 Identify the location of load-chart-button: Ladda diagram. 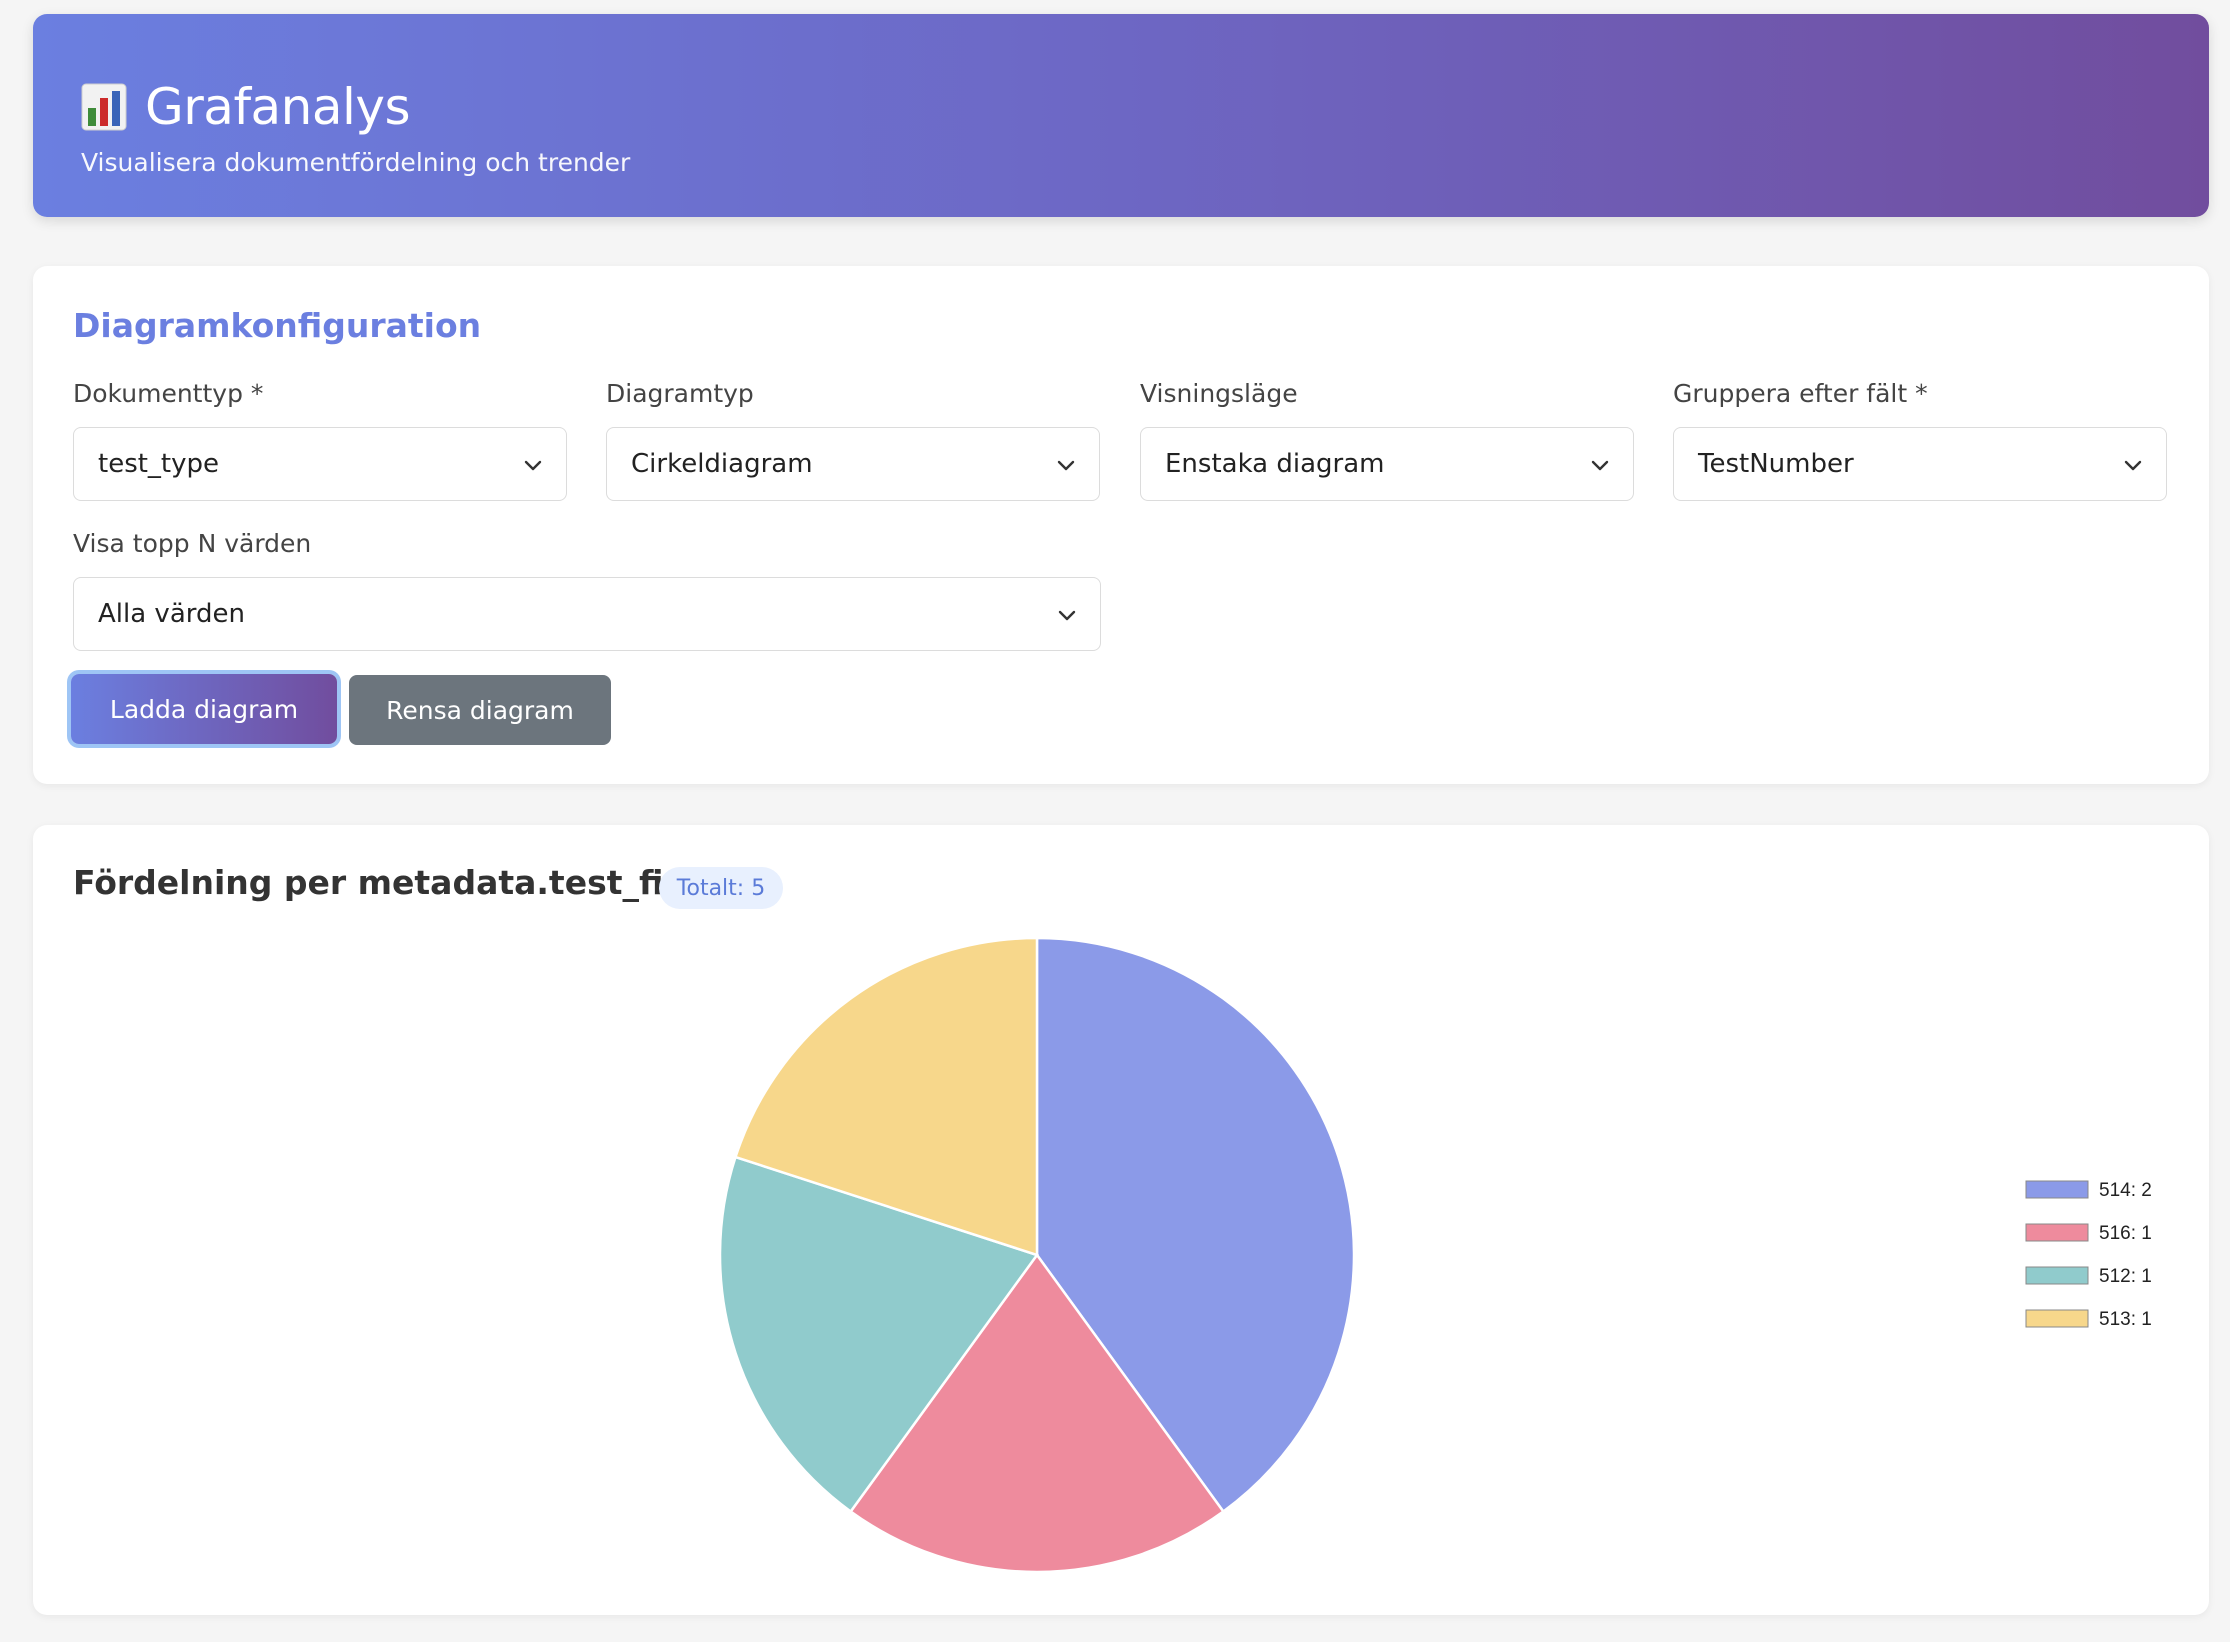
(204, 709).